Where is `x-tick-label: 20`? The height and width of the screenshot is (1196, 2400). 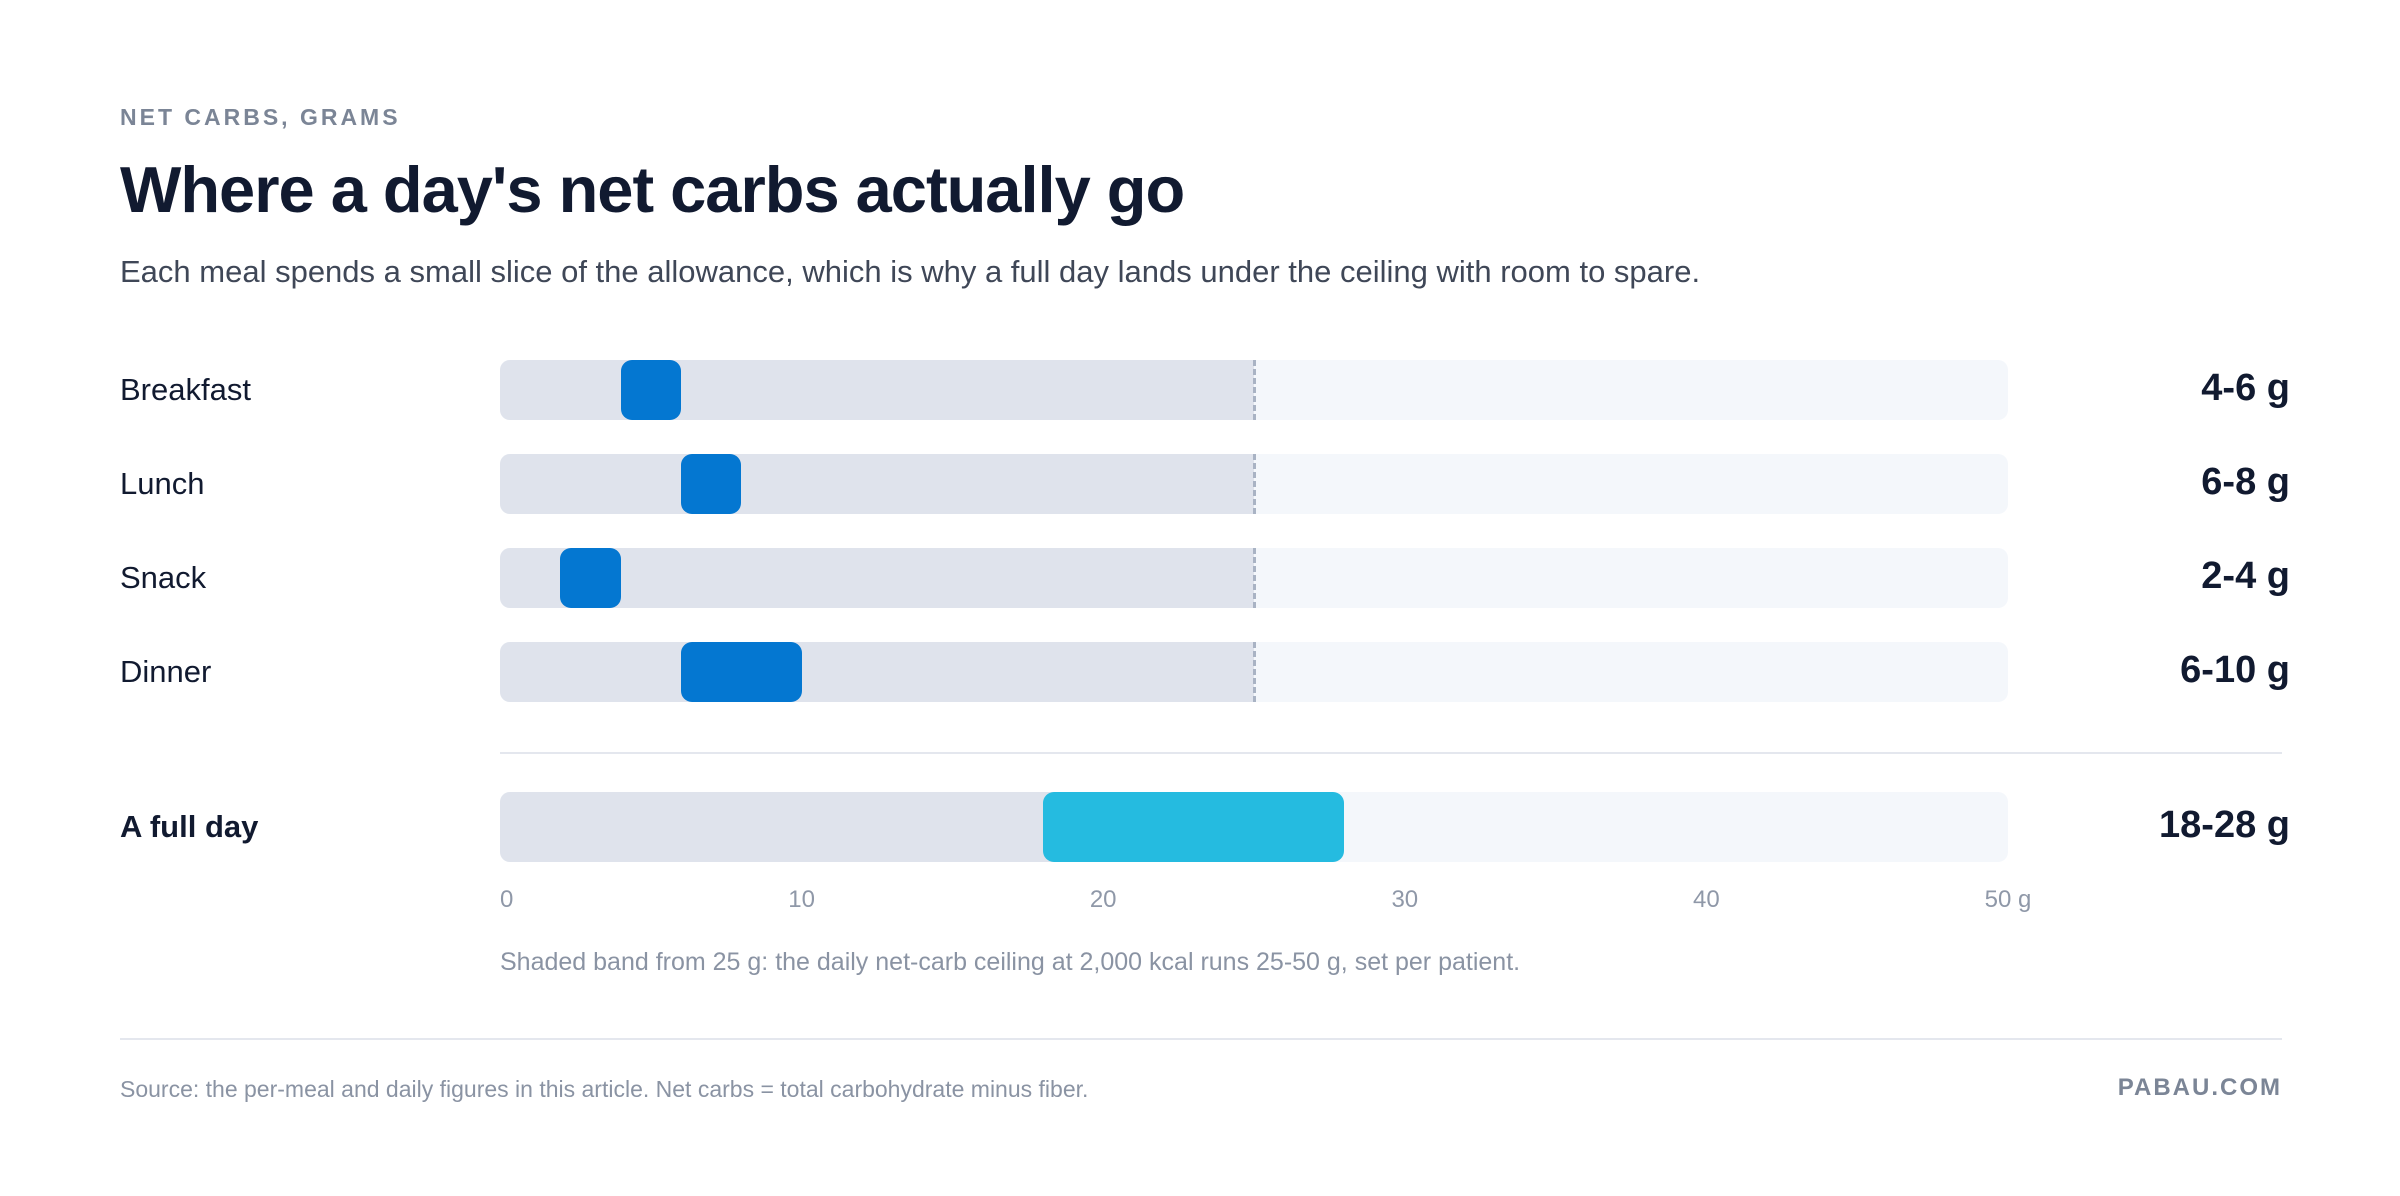
x-tick-label: 20 is located at coordinates (1103, 899).